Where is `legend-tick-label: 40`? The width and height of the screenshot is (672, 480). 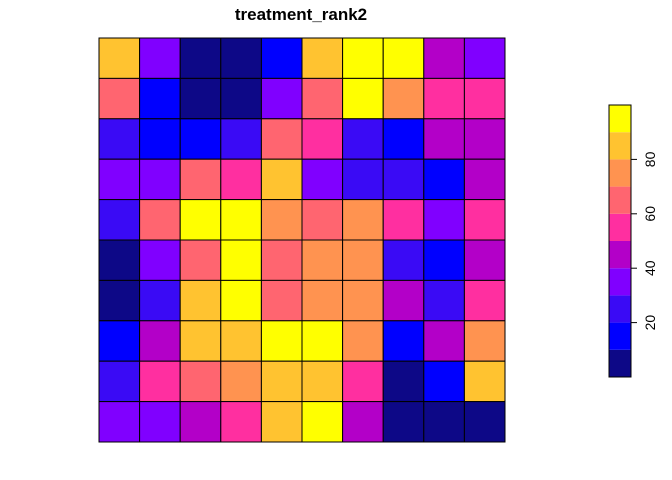 legend-tick-label: 40 is located at coordinates (650, 268).